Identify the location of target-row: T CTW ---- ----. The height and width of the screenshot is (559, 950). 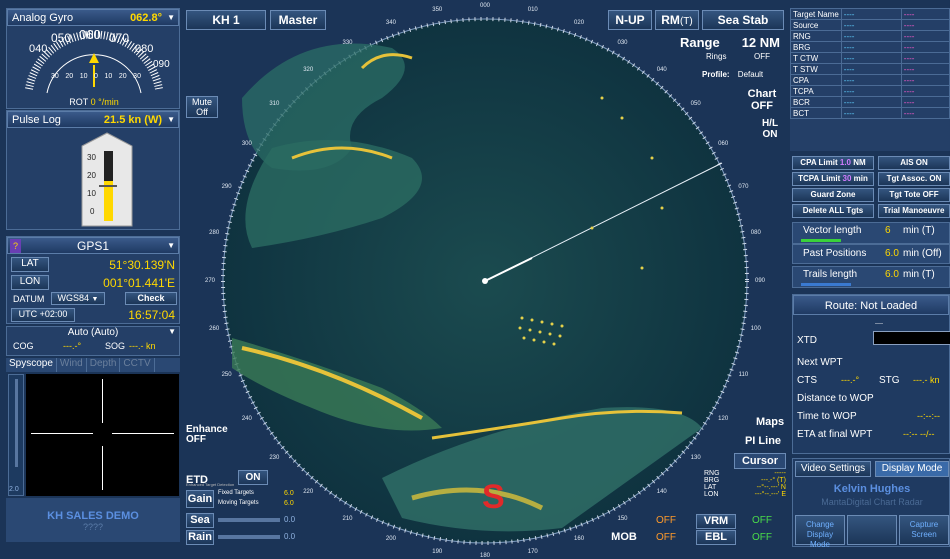
(870, 58).